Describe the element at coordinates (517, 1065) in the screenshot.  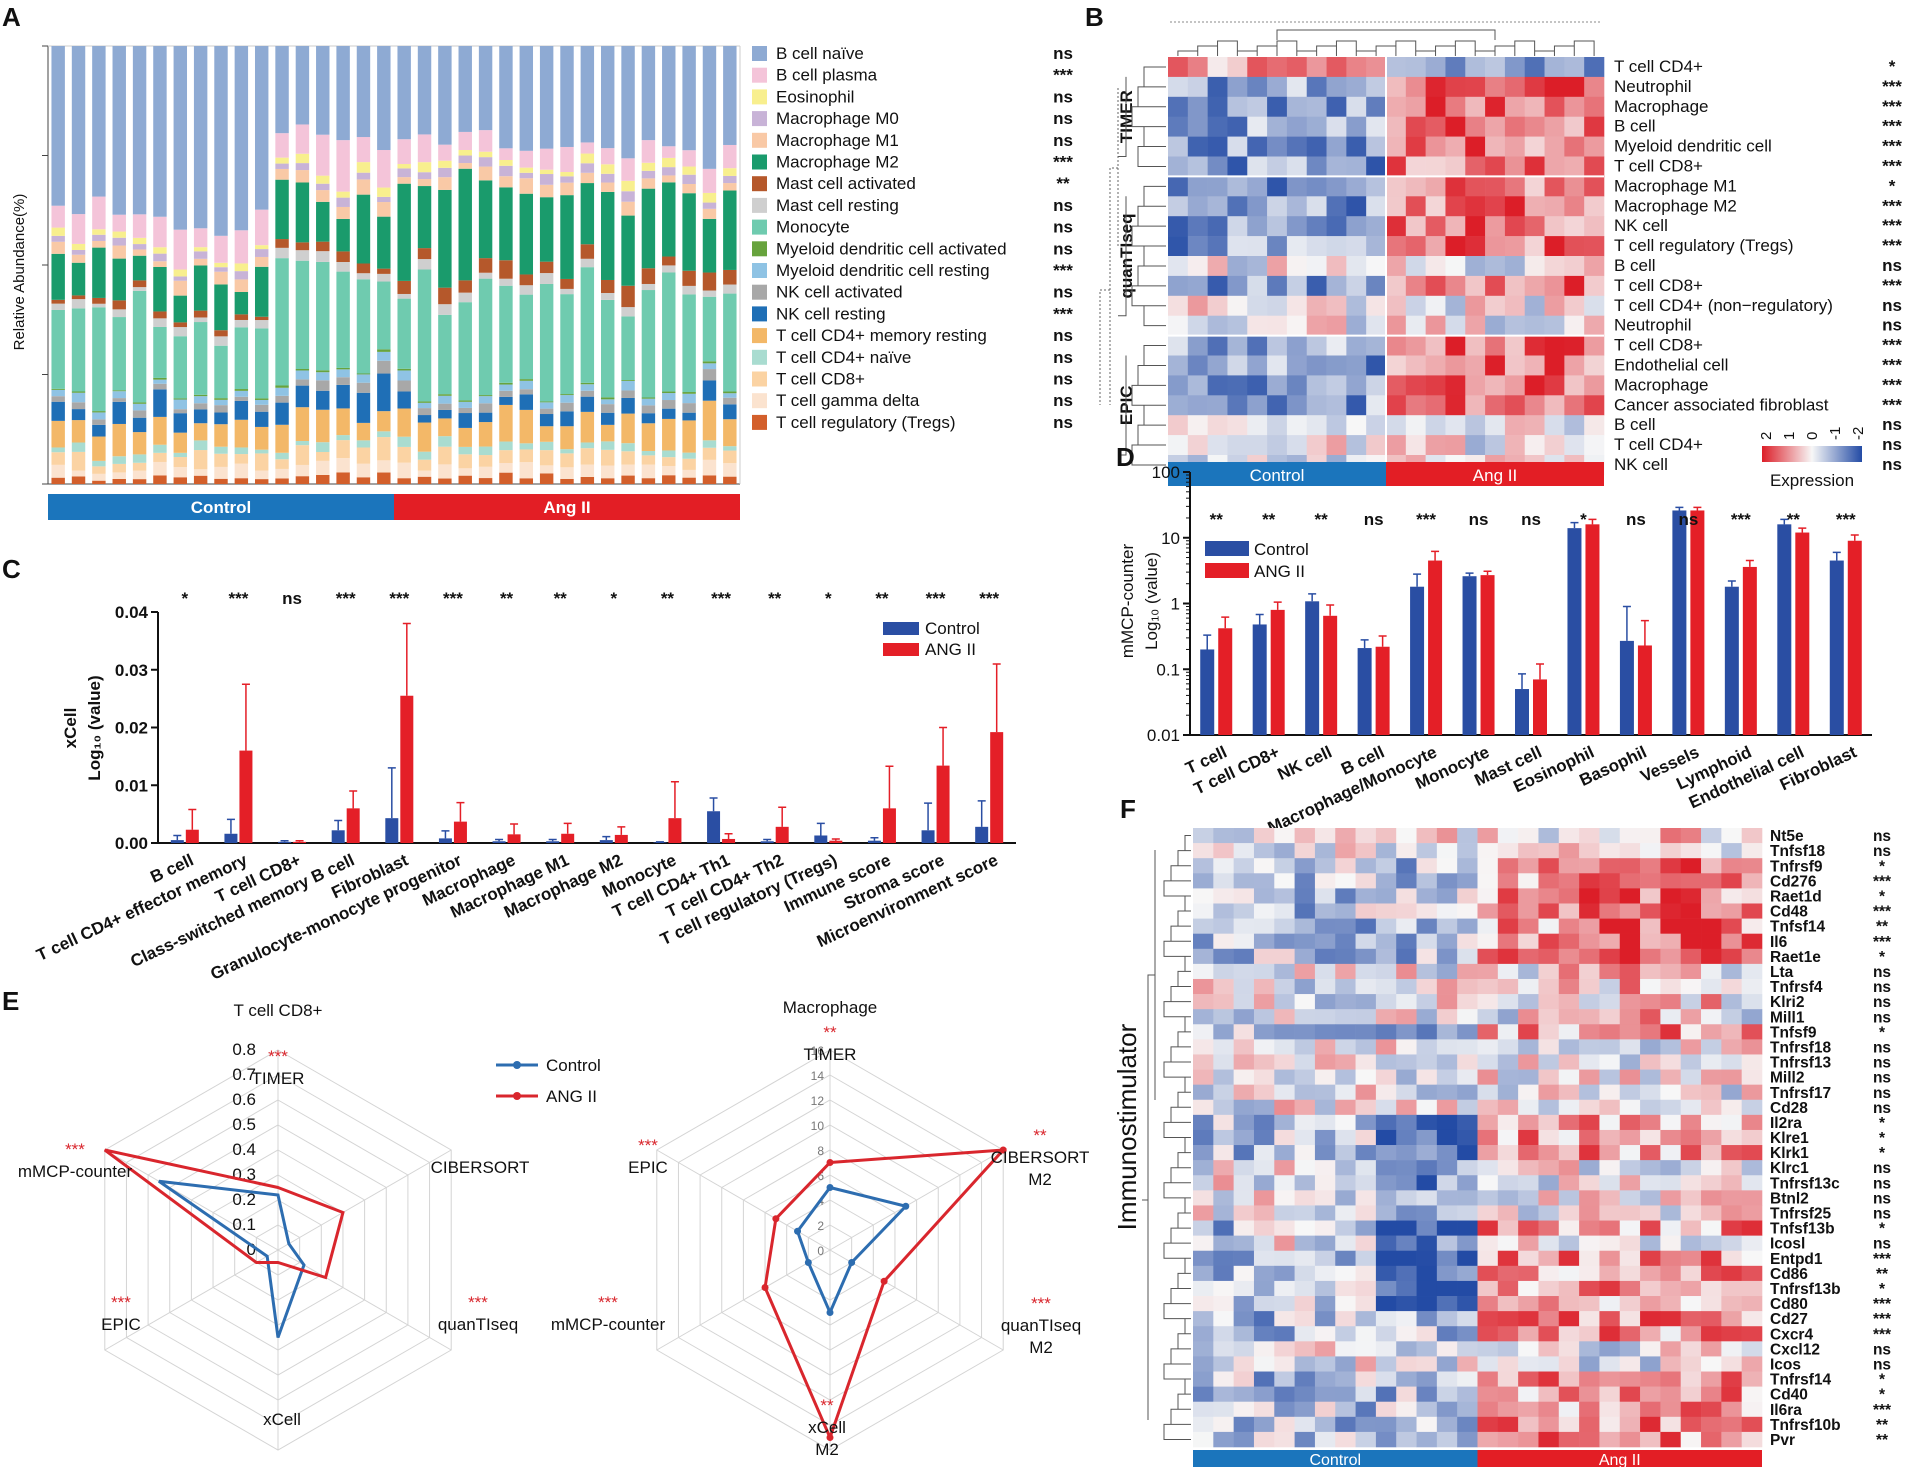
I see `legend-marker-control` at that location.